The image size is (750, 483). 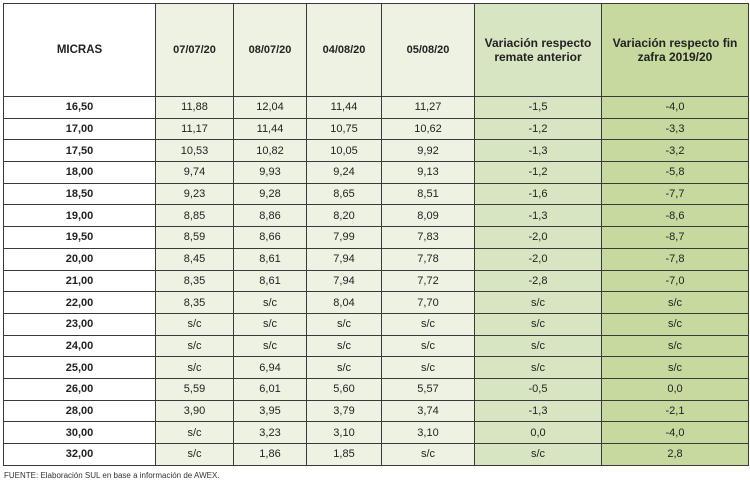 I want to click on value-cell: 1,86, so click(x=270, y=454).